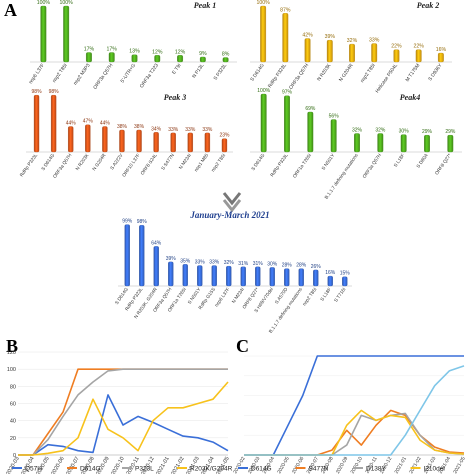 The height and width of the screenshot is (474, 474). What do you see at coordinates (404, 132) in the screenshot?
I see `bar-value-label: 30%` at bounding box center [404, 132].